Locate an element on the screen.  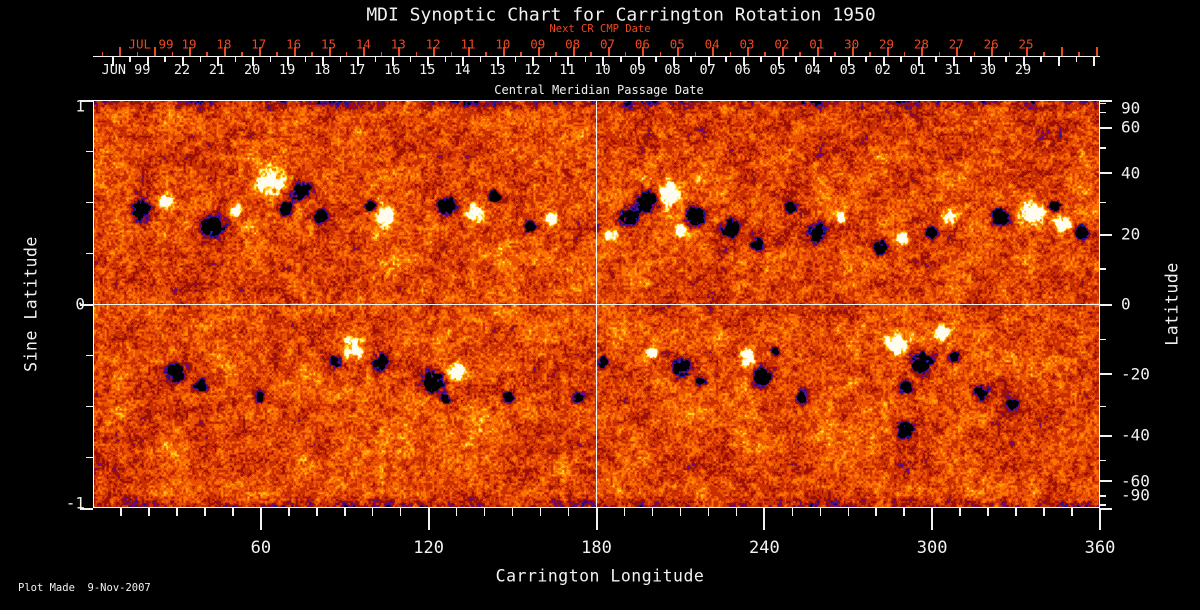
cmp-date-label: 03 is located at coordinates (847, 70).